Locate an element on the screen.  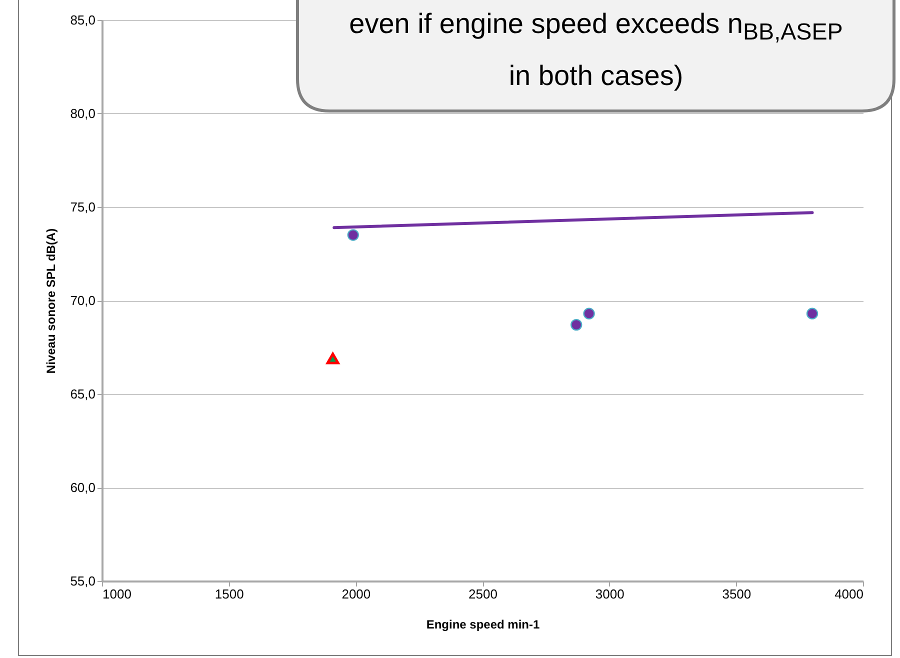
y-tick-label: 70,0 is located at coordinates (83, 300).